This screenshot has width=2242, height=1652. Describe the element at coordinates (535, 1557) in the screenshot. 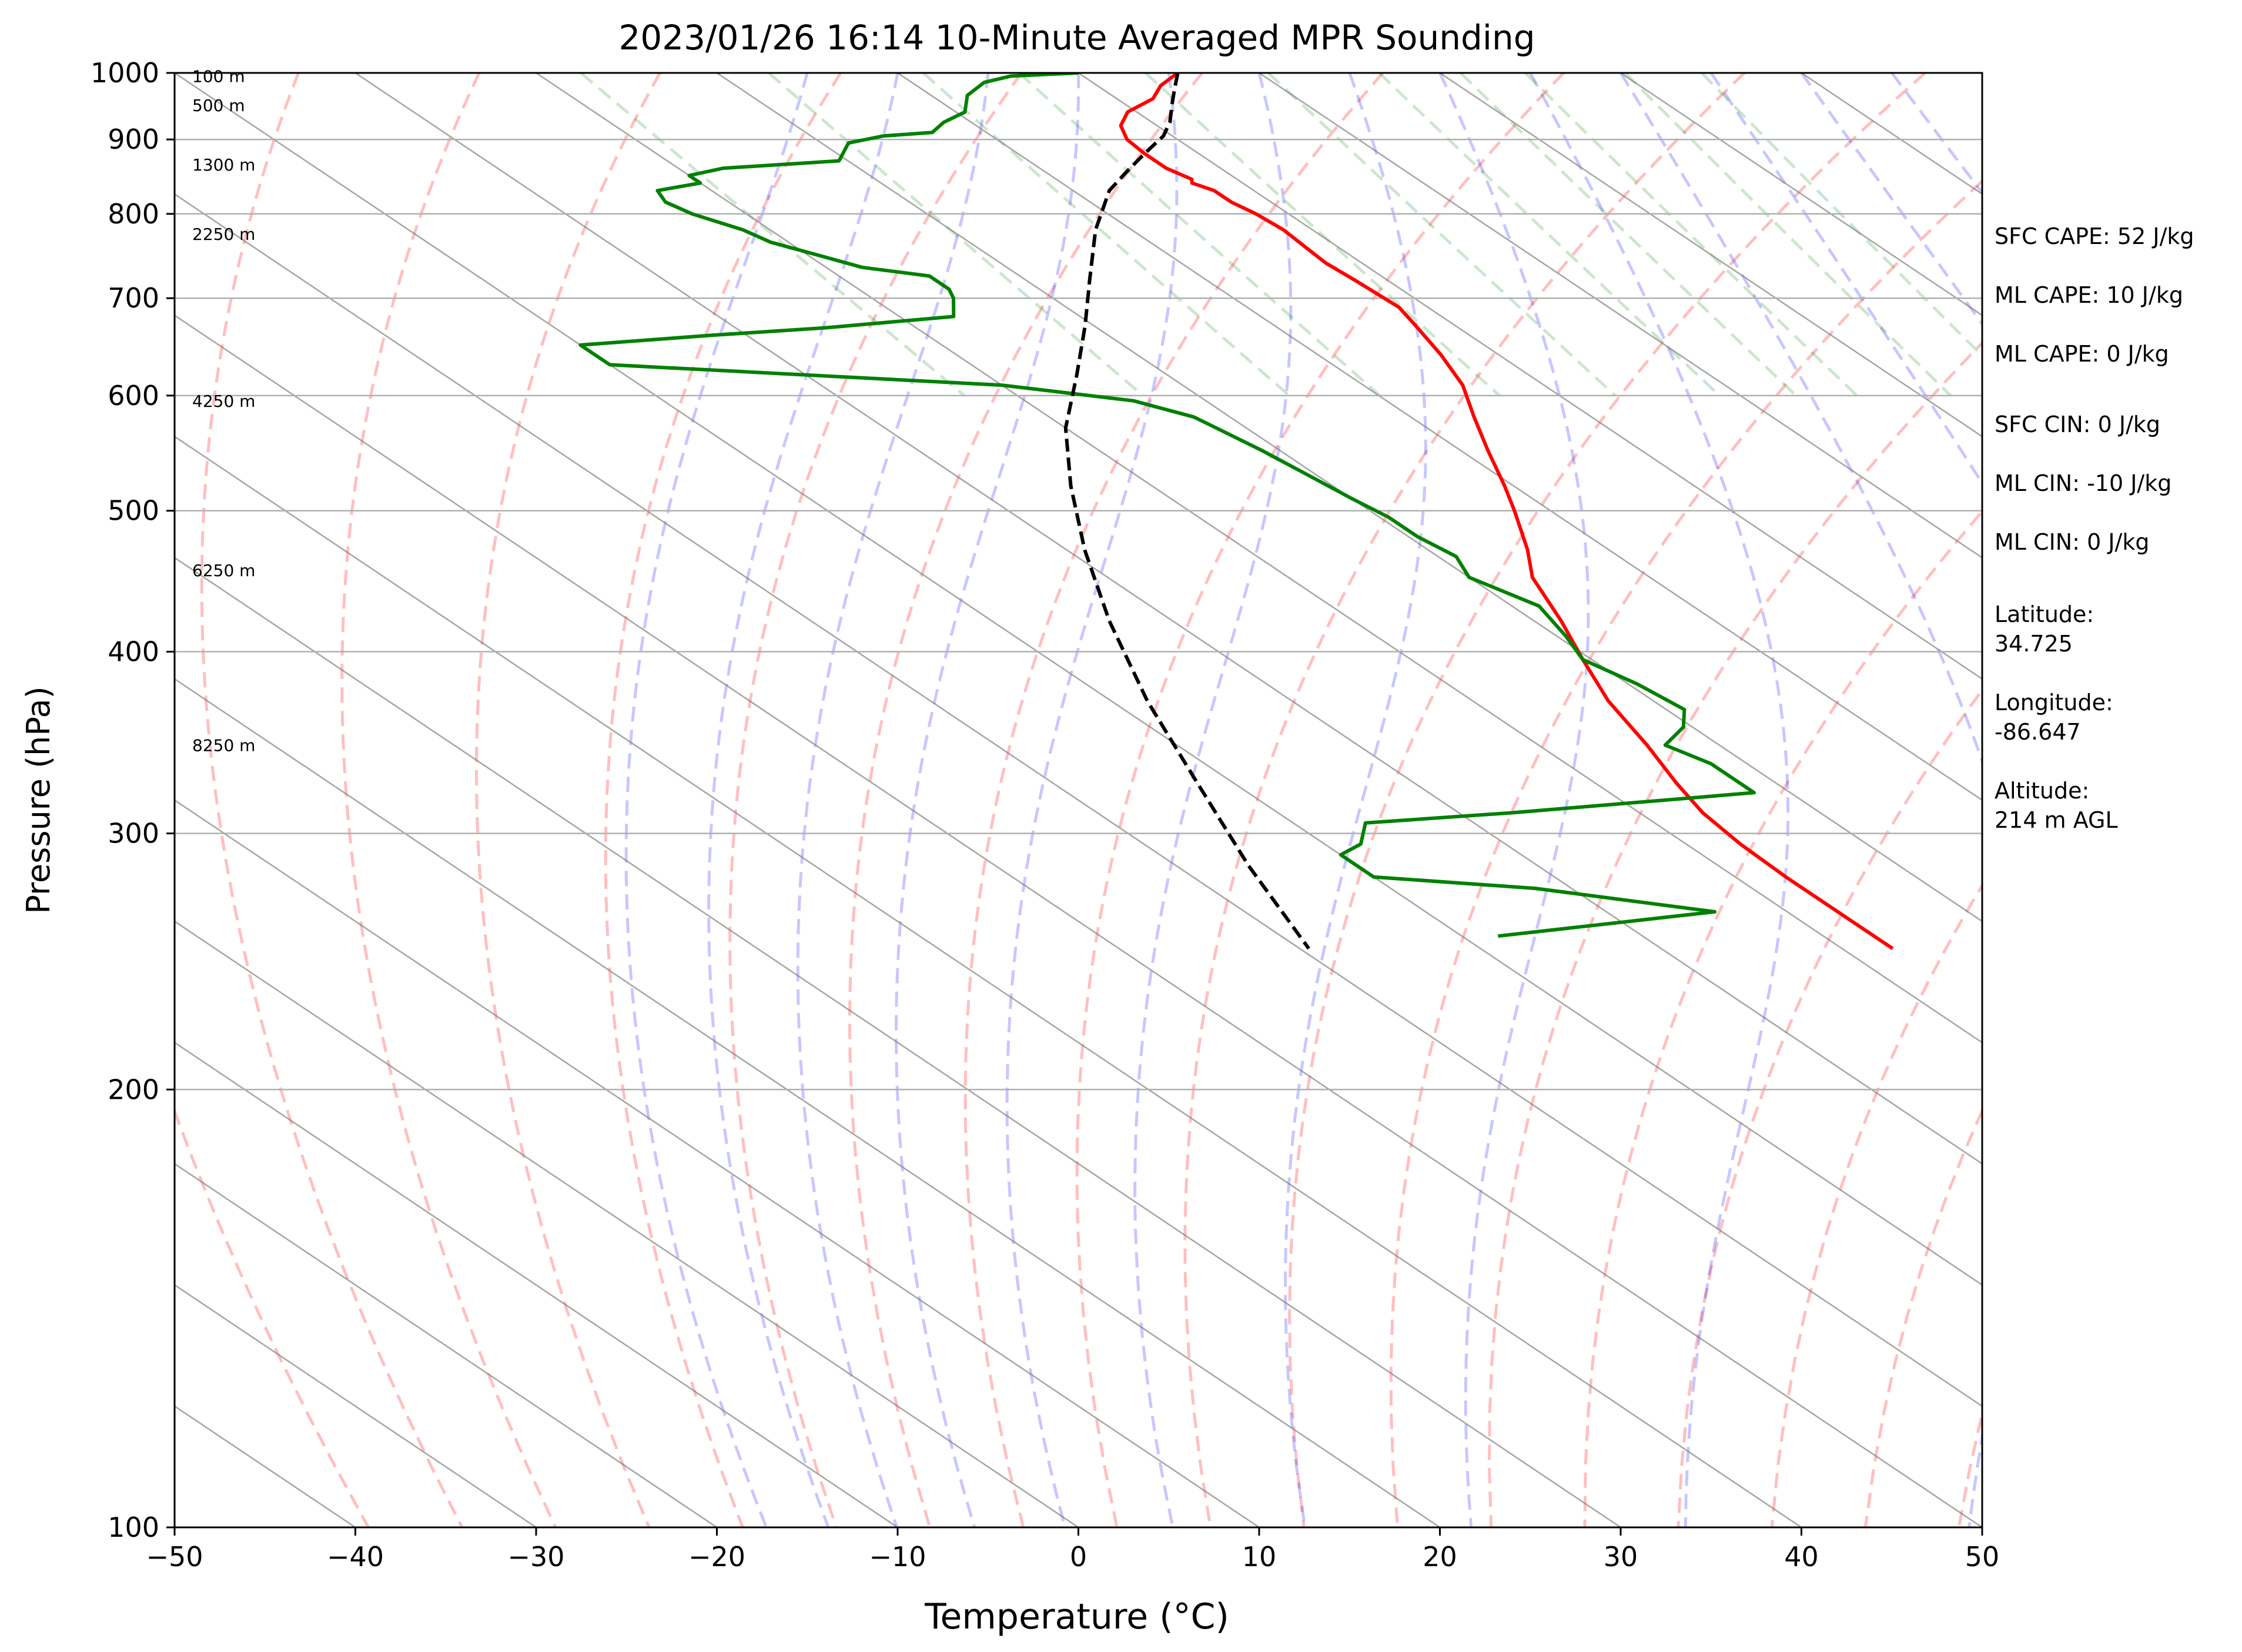

I see `x-tick-label: −30` at that location.